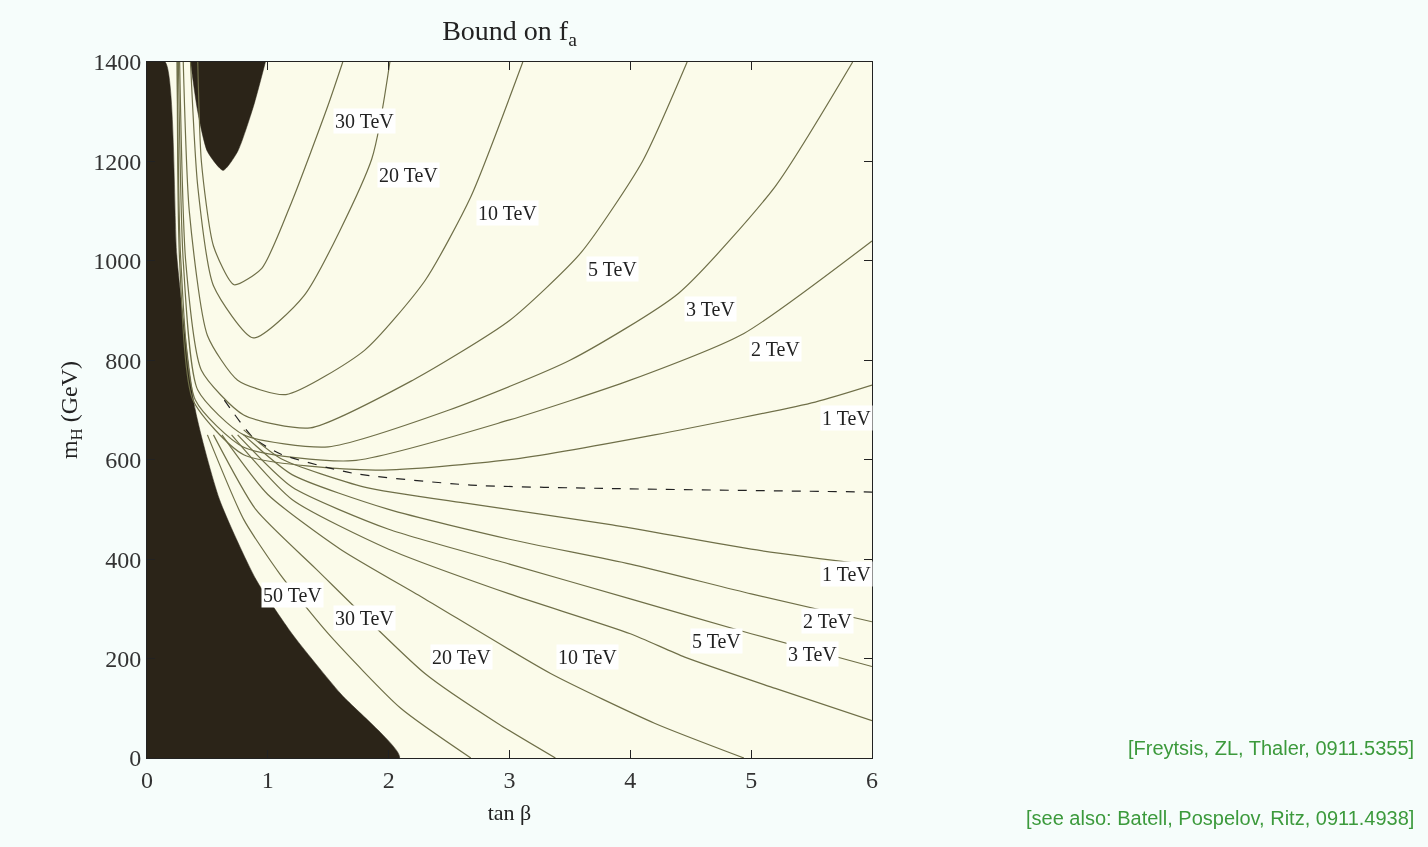  Describe the element at coordinates (388, 779) in the screenshot. I see `x-tick-label: 2` at that location.